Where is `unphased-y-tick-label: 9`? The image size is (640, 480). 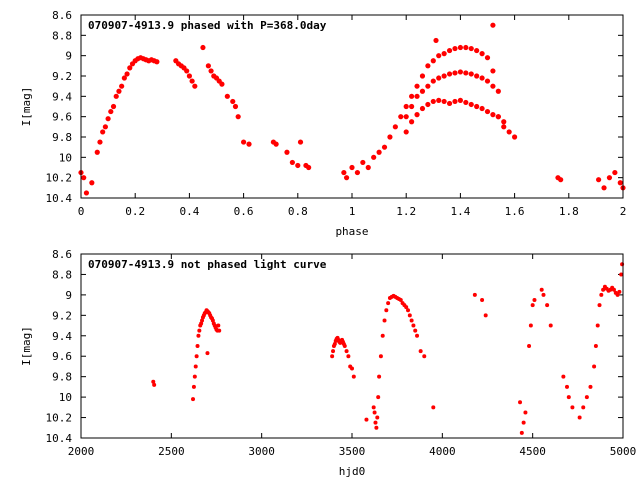 unphased-y-tick-label: 9 is located at coordinates (68, 295).